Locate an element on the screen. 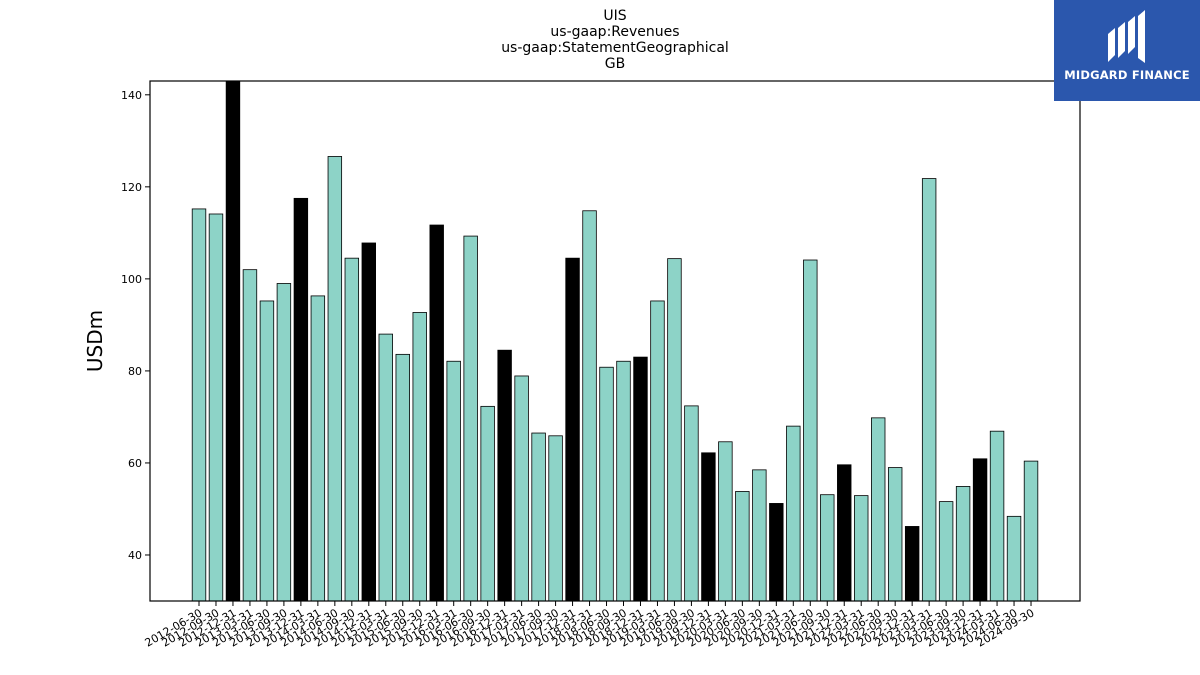  title-line-axis: us-gaap:StatementGeographical is located at coordinates (615, 48).